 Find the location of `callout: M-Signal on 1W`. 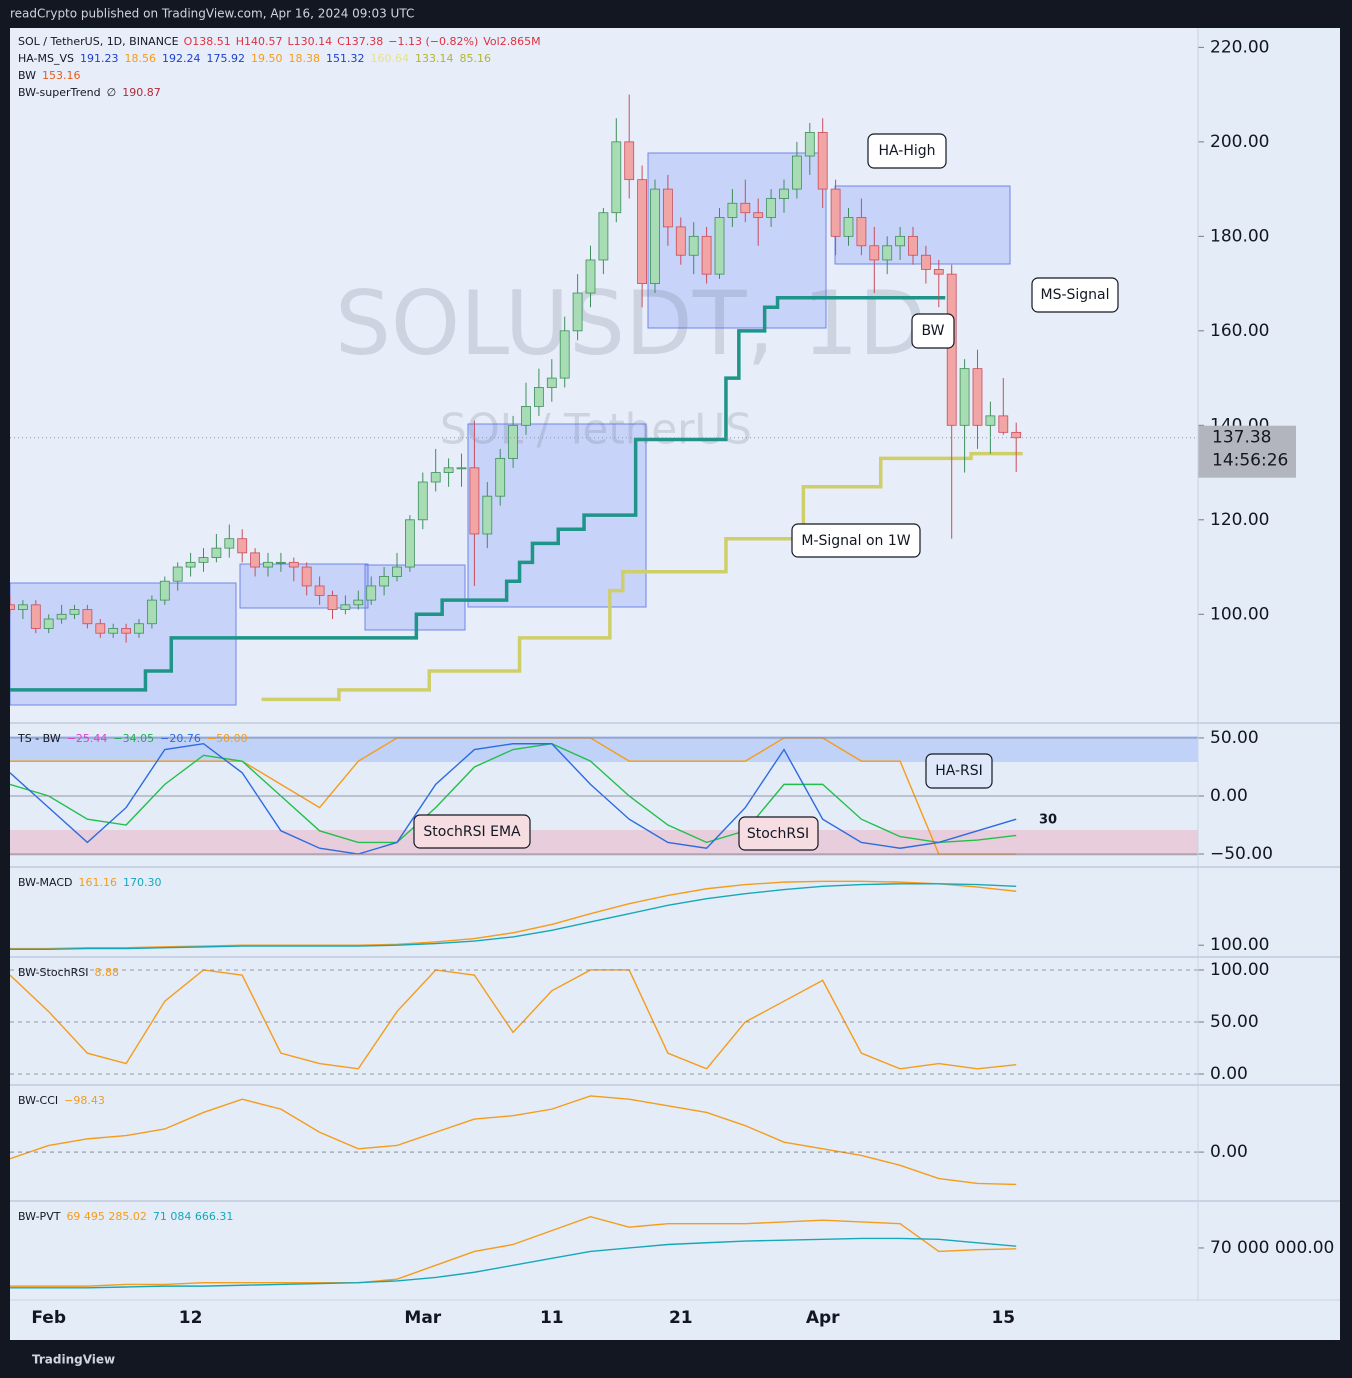

callout: M-Signal on 1W is located at coordinates (855, 541).